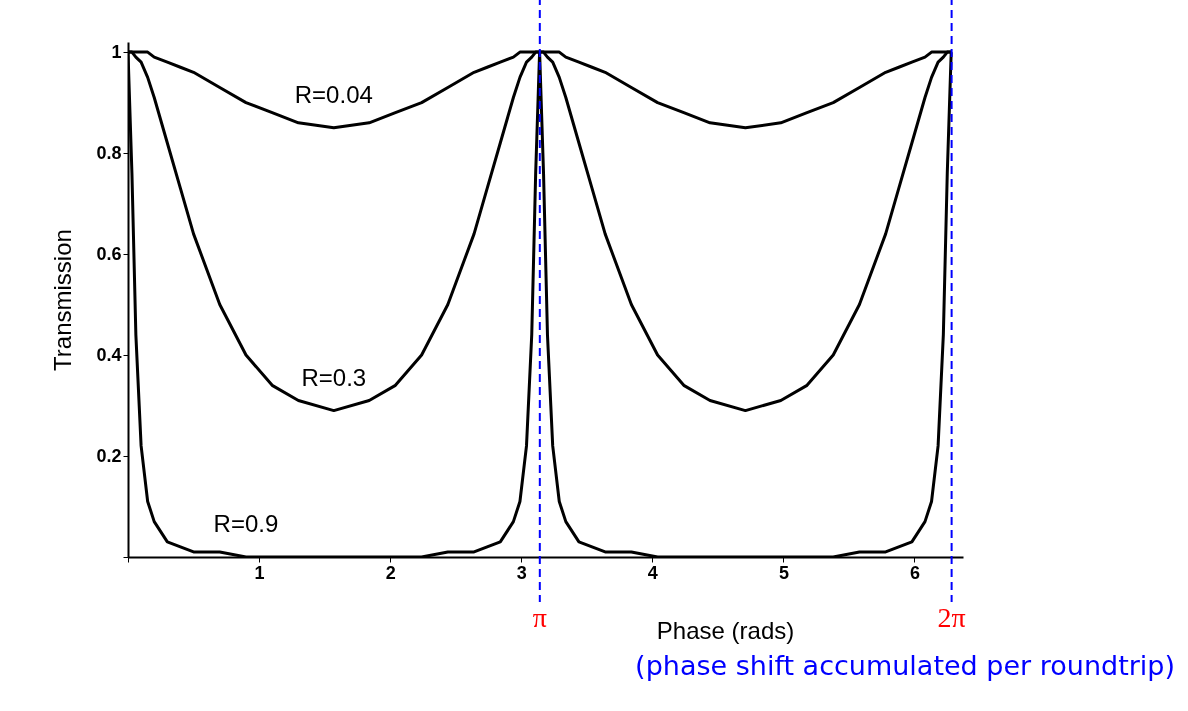 The image size is (1188, 711). Describe the element at coordinates (539, 617) in the screenshot. I see `ref-line-label: π` at that location.